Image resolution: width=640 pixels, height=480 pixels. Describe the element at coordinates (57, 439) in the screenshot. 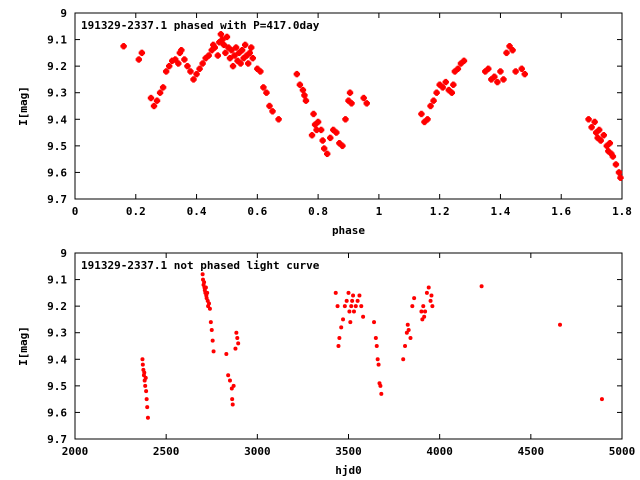

I see `y-tick-label: 9.7` at that location.